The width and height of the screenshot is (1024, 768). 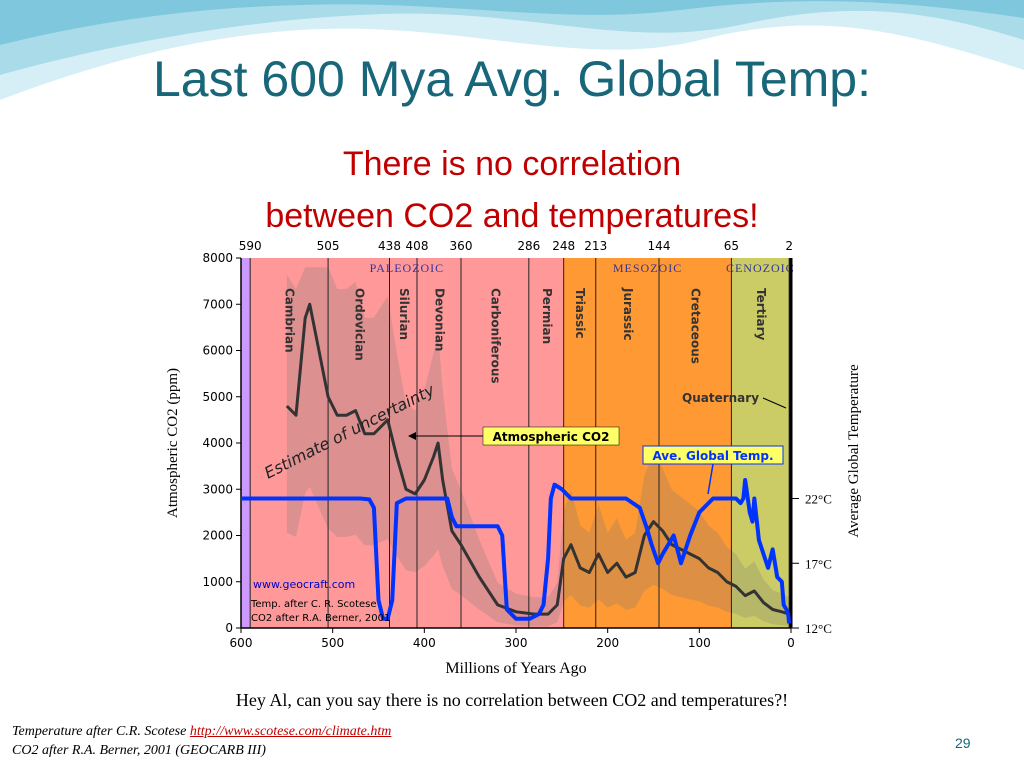 What do you see at coordinates (417, 246) in the screenshot?
I see `boundary-label-408: 408` at bounding box center [417, 246].